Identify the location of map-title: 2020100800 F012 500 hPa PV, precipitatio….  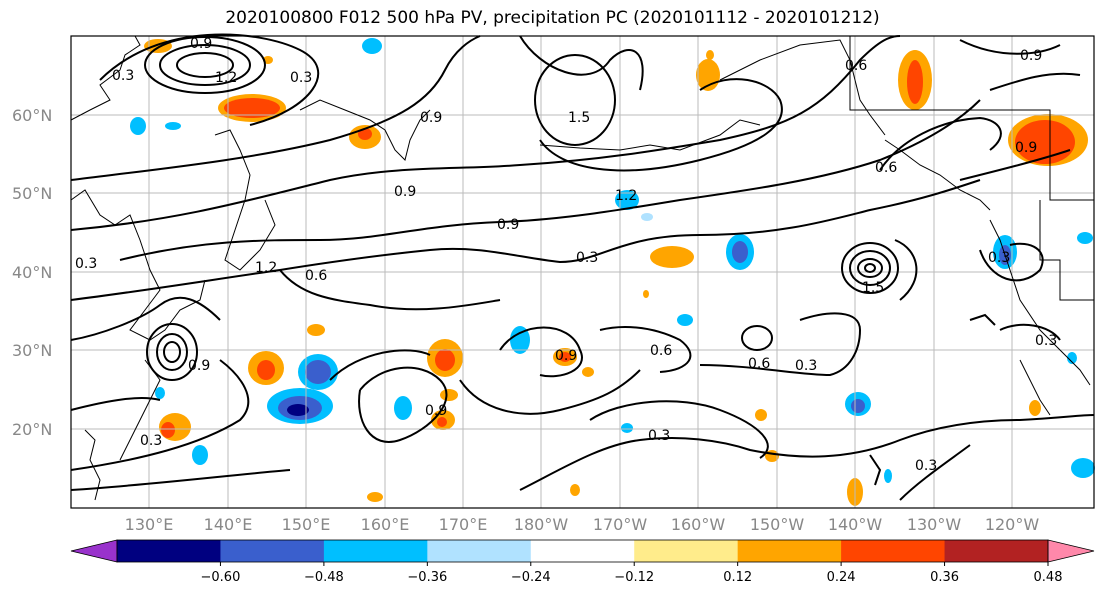
(552, 18).